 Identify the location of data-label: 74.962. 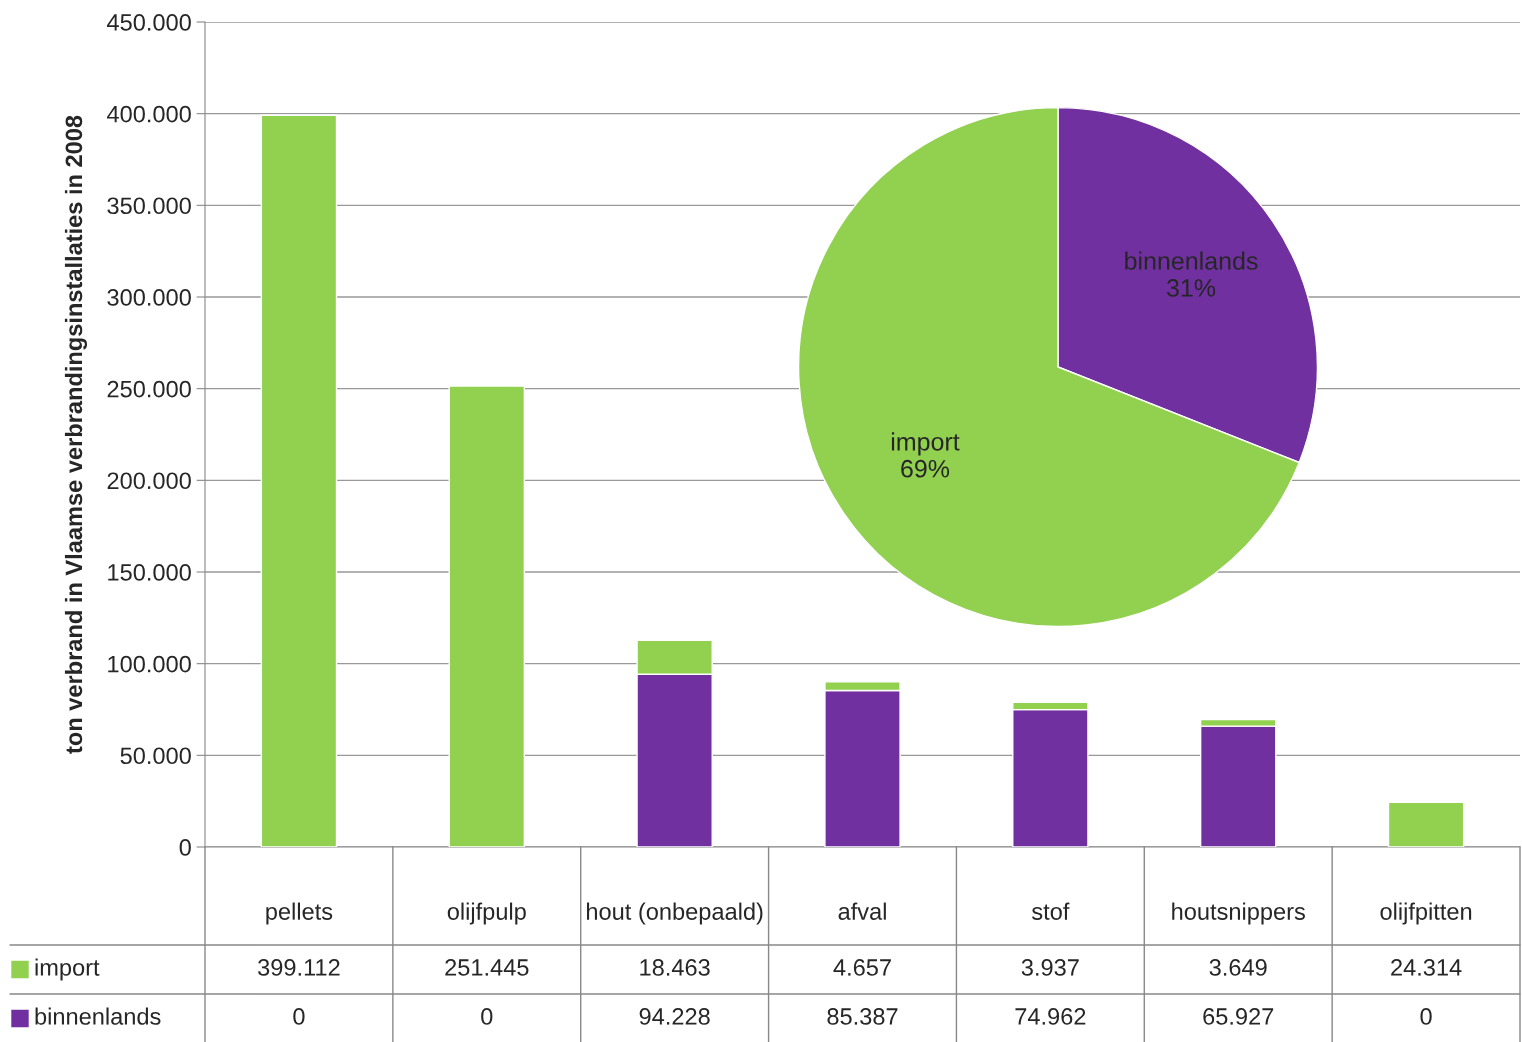
(1050, 1016).